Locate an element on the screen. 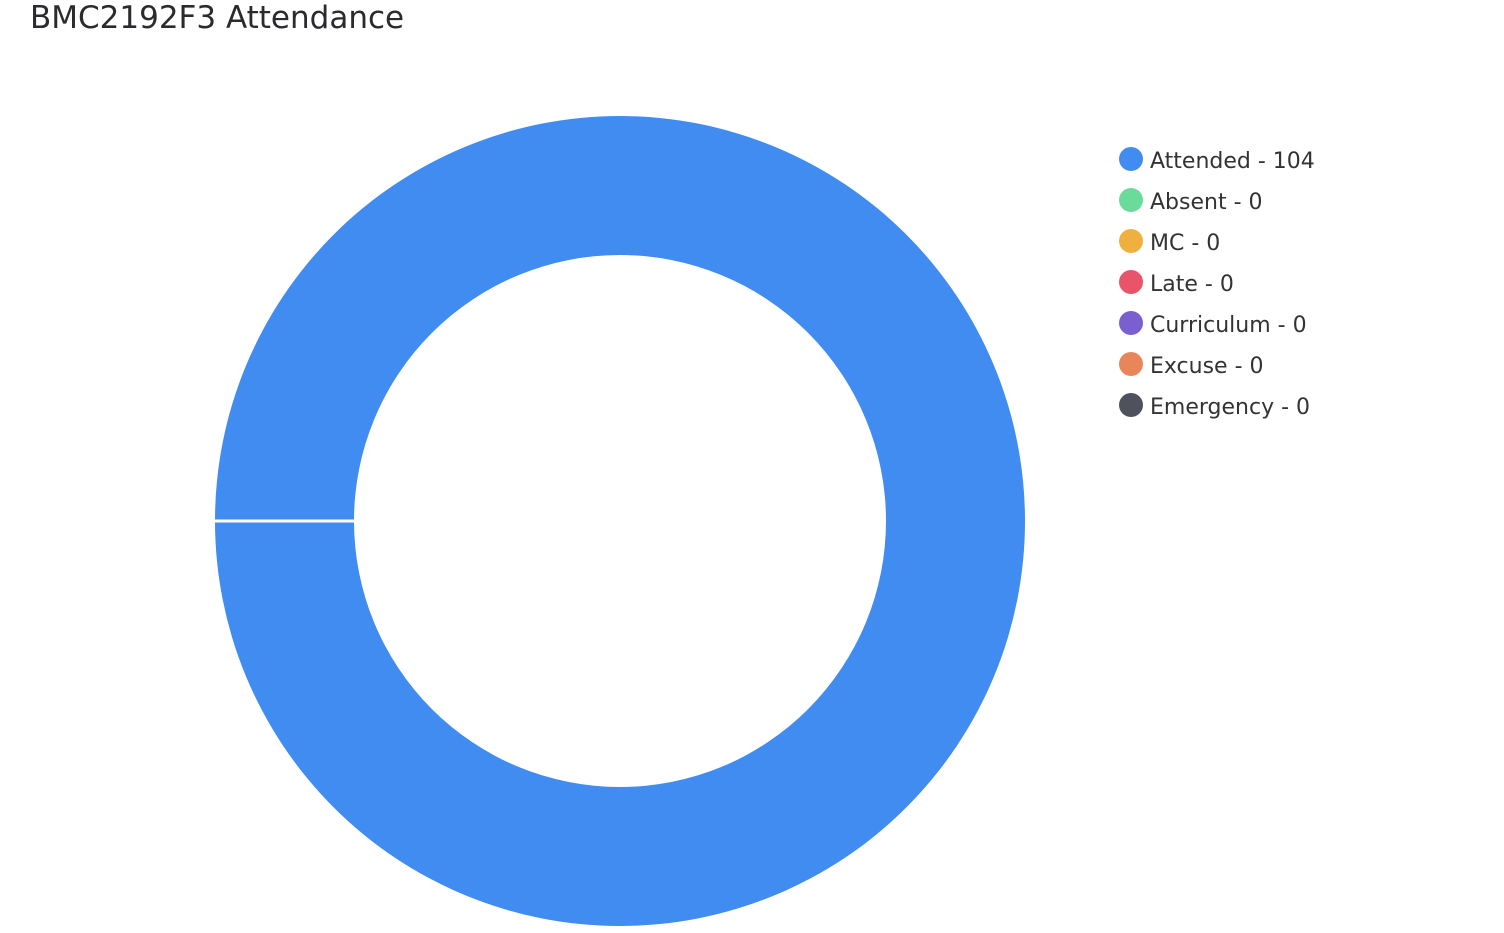 Image resolution: width=1504 pixels, height=933 pixels. legend-dot-attended is located at coordinates (1131, 158).